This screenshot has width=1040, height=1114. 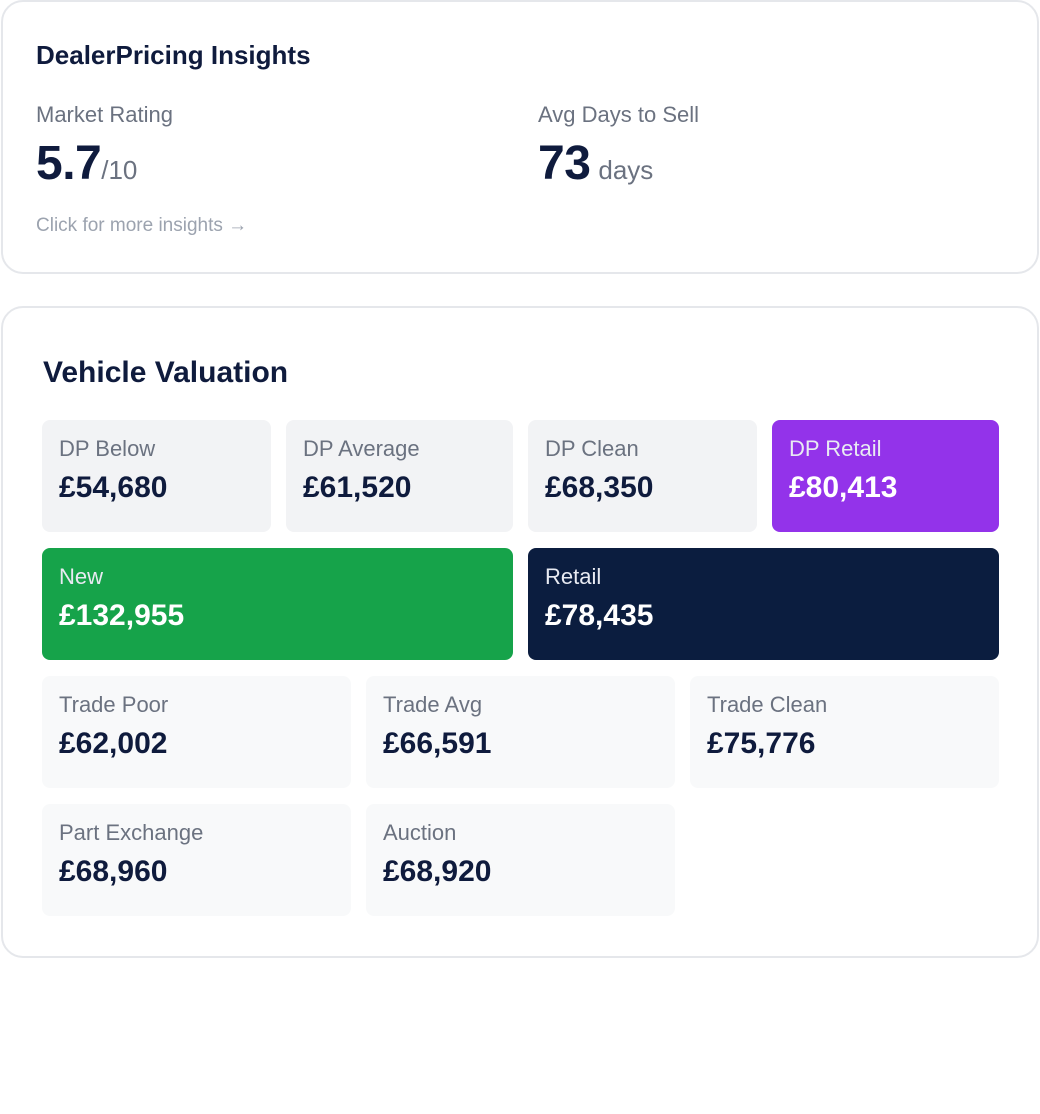 What do you see at coordinates (81, 576) in the screenshot?
I see `tile-label: New` at bounding box center [81, 576].